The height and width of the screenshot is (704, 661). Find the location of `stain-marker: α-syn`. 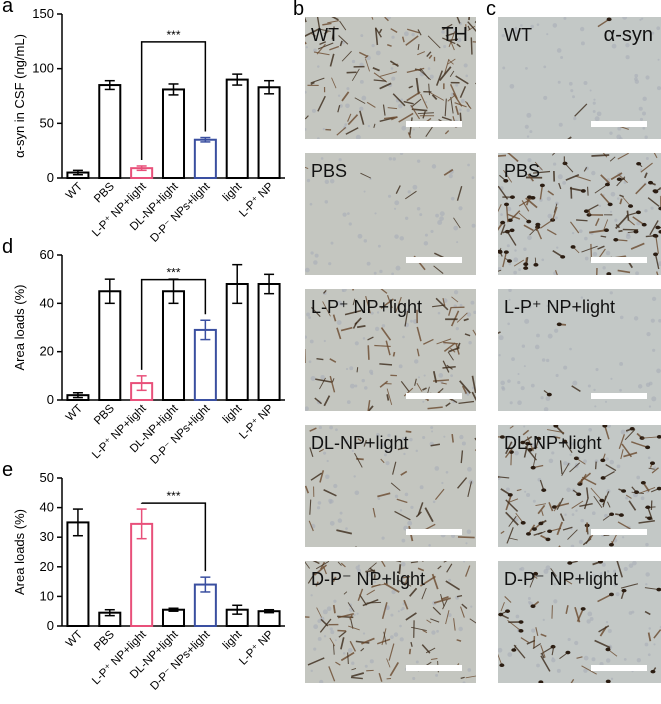

stain-marker: α-syn is located at coordinates (628, 35).